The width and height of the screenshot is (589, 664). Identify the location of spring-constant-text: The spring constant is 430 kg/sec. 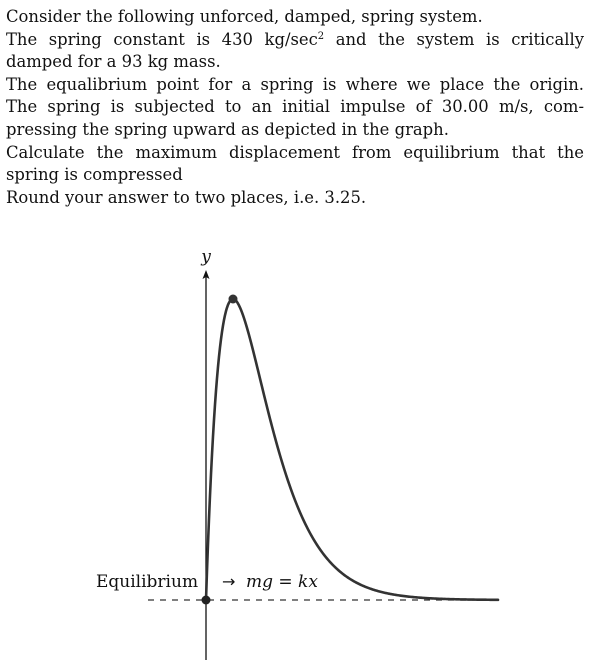
(162, 39).